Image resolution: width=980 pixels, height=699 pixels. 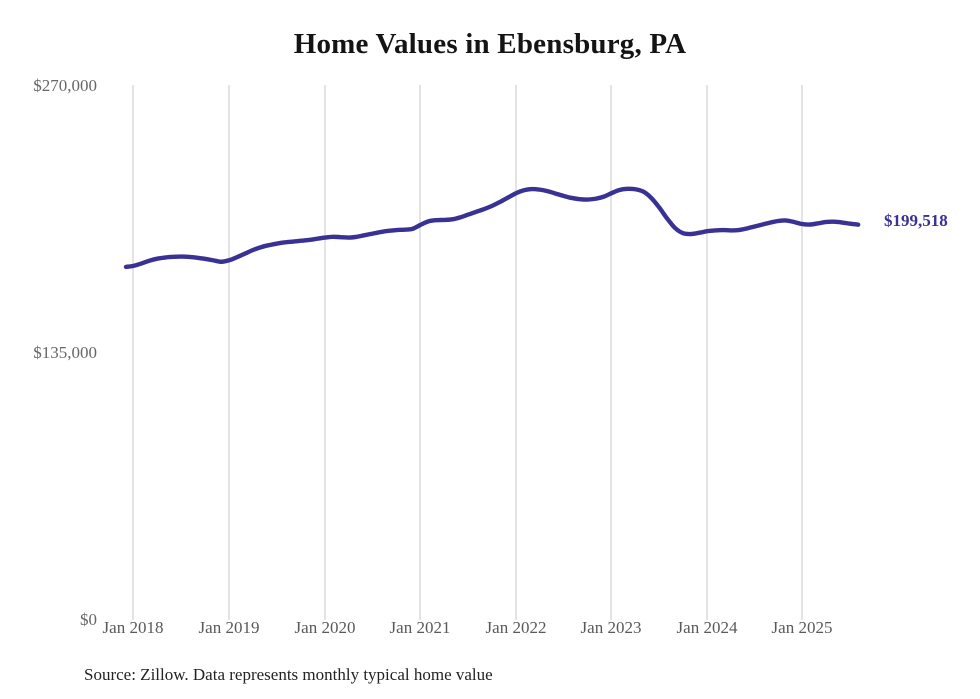 I want to click on x-tick-label-1: Jan 2019, so click(x=229, y=627).